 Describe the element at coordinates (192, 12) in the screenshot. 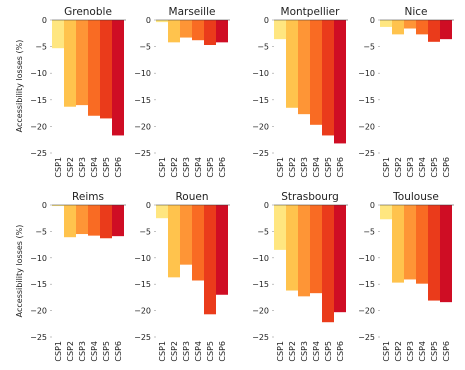

I see `panel-title: Marseille` at that location.